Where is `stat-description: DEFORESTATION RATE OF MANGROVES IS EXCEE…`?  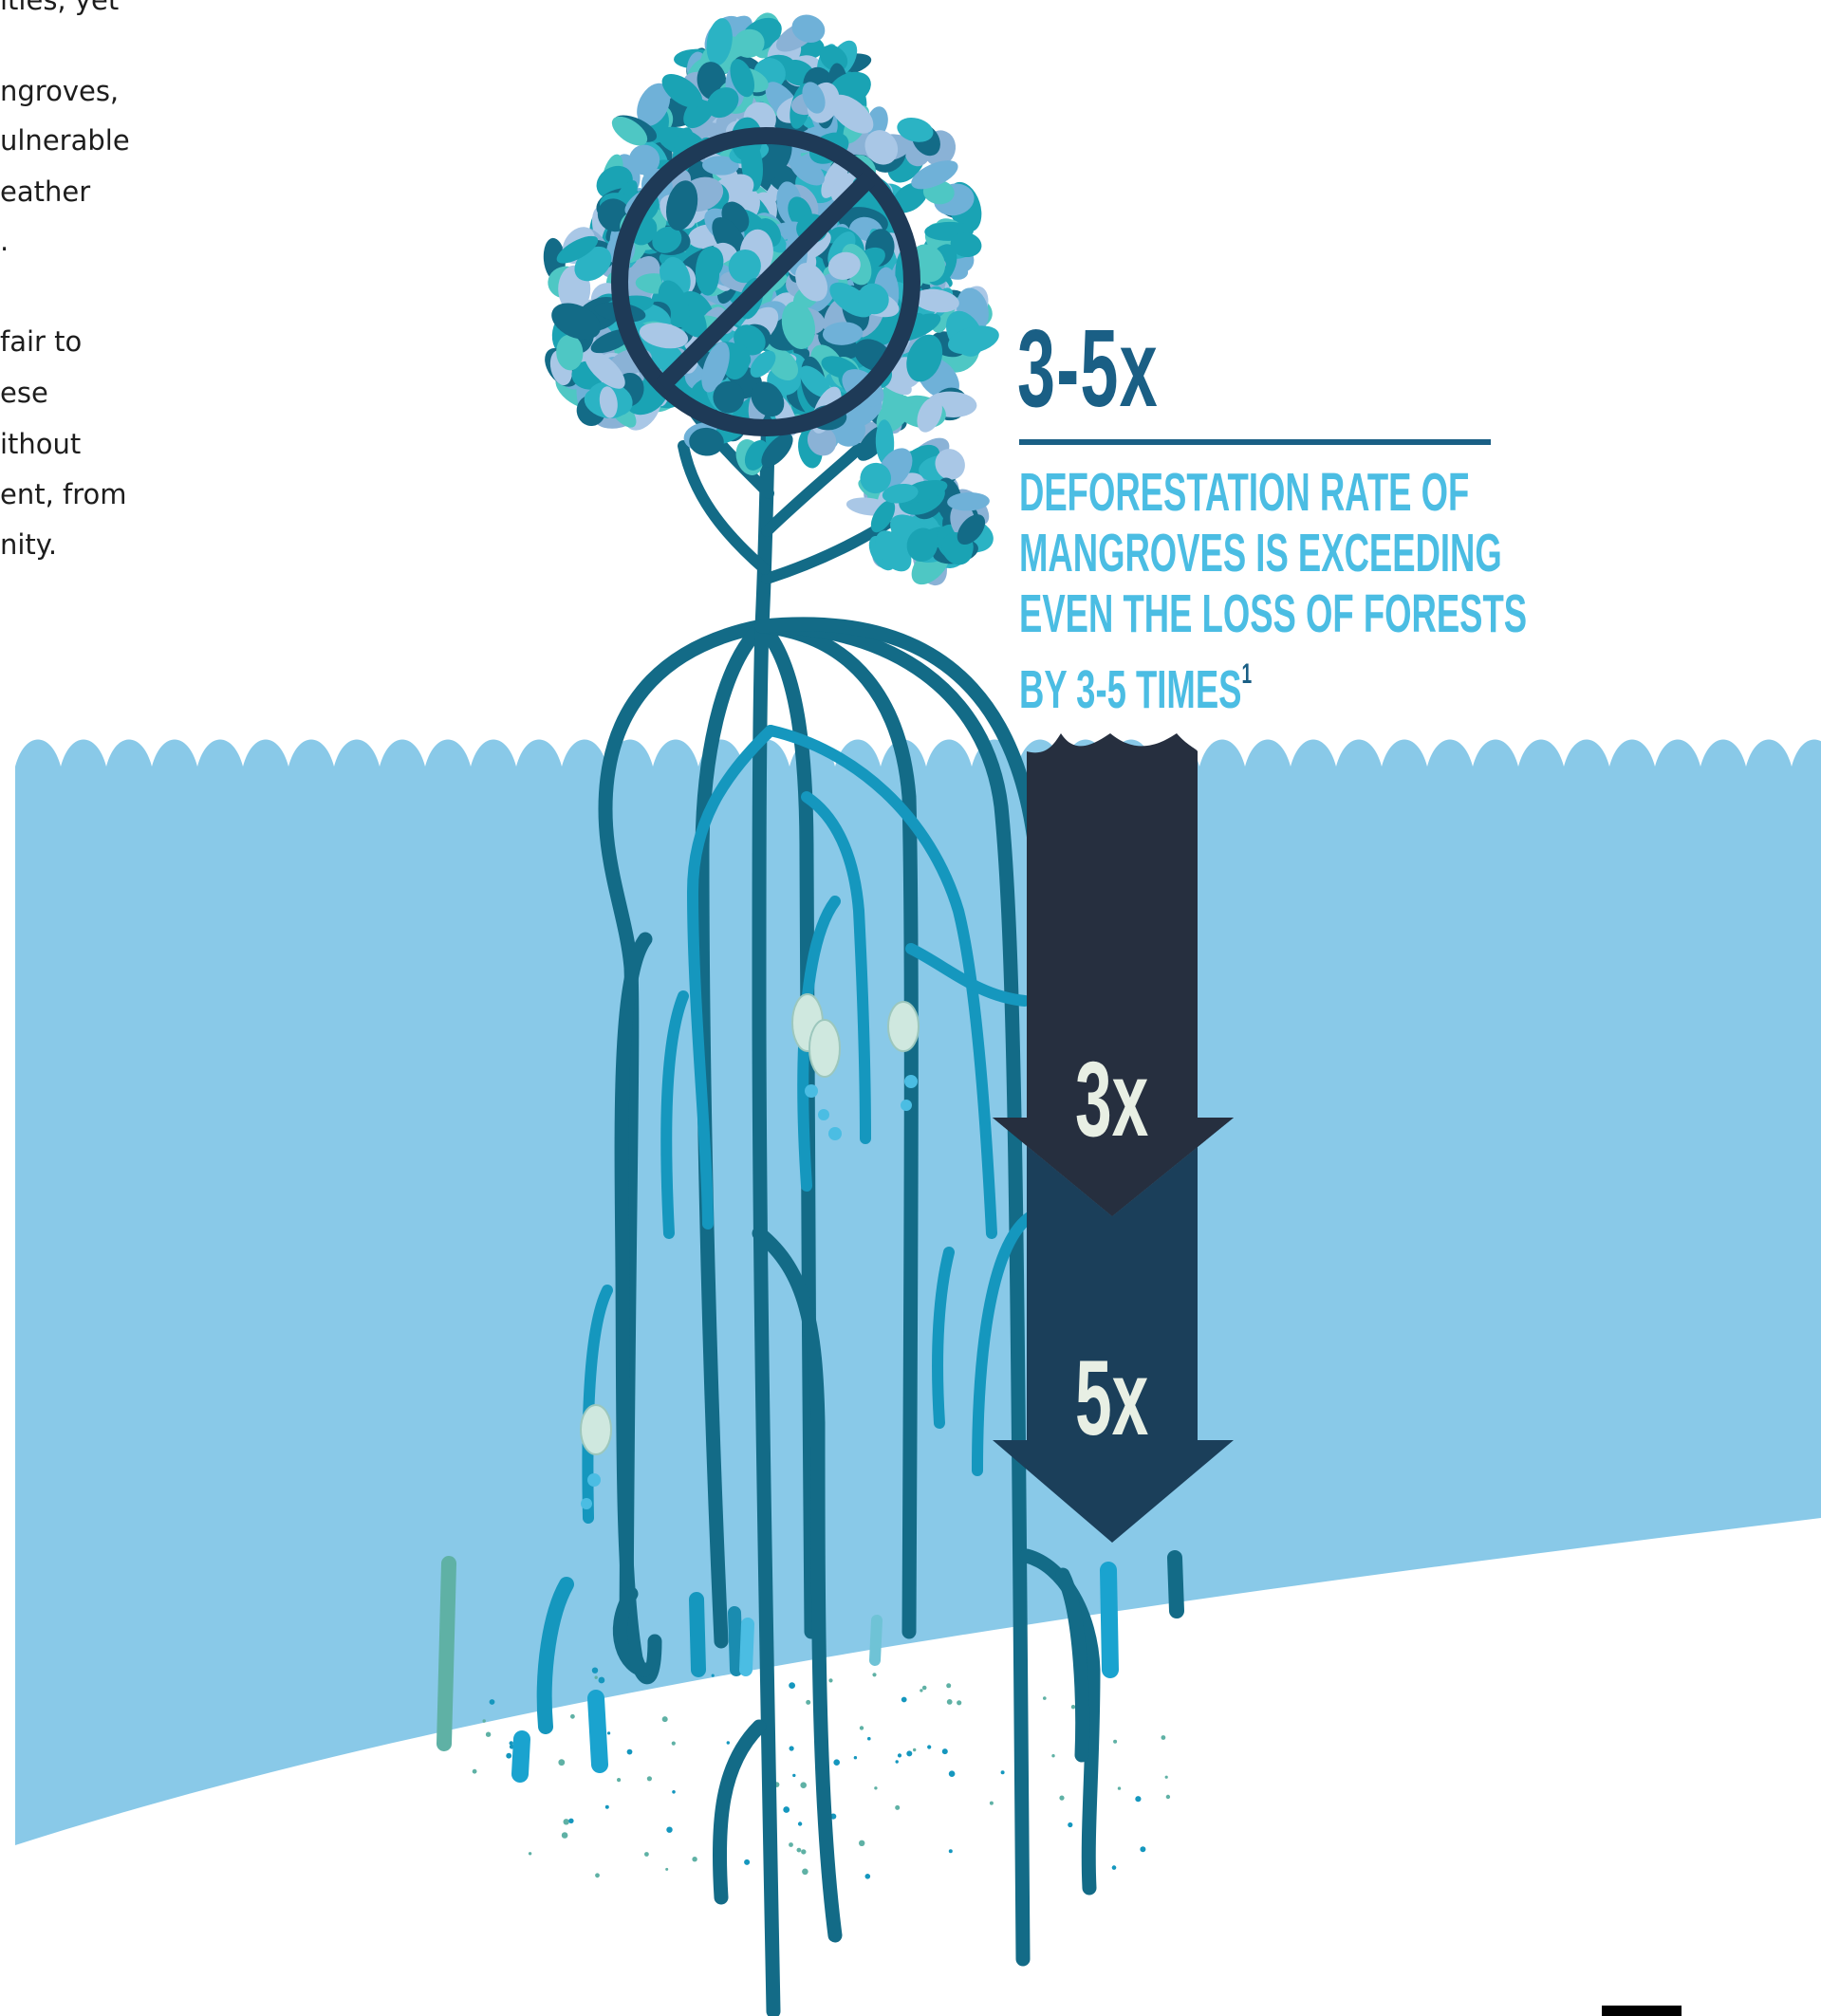
stat-description: DEFORESTATION RATE OF MANGROVES IS EXCEE… is located at coordinates (1273, 591).